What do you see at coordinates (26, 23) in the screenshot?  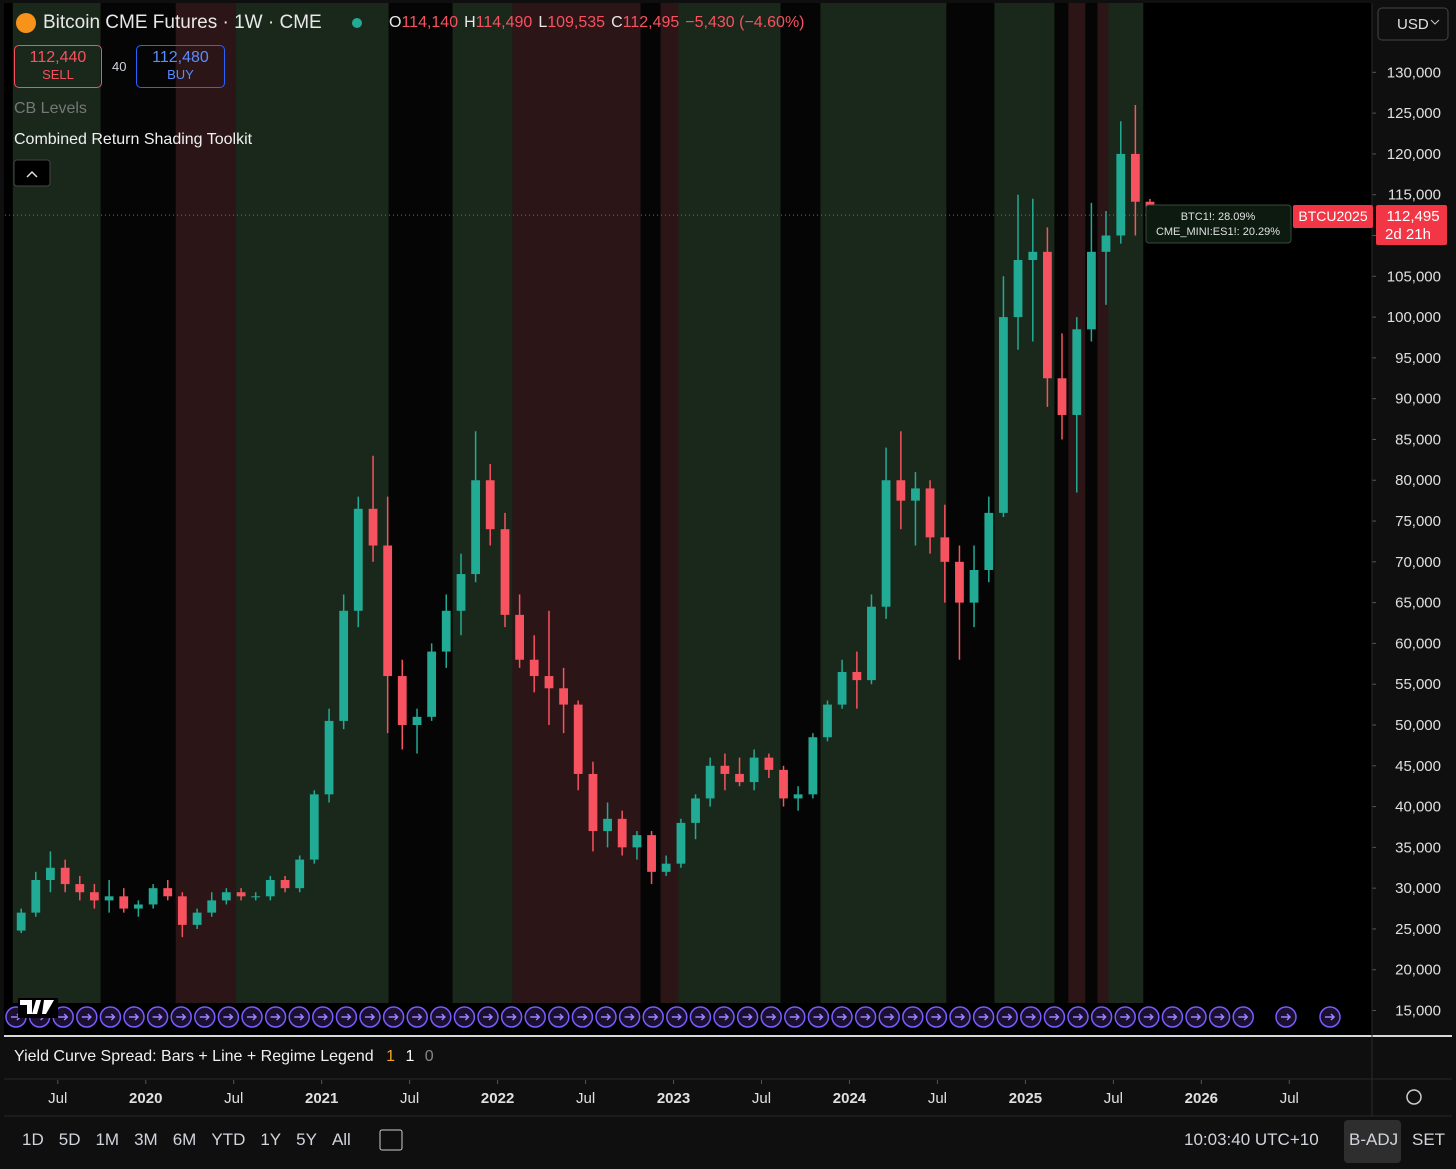 I see `bitcoin-icon` at bounding box center [26, 23].